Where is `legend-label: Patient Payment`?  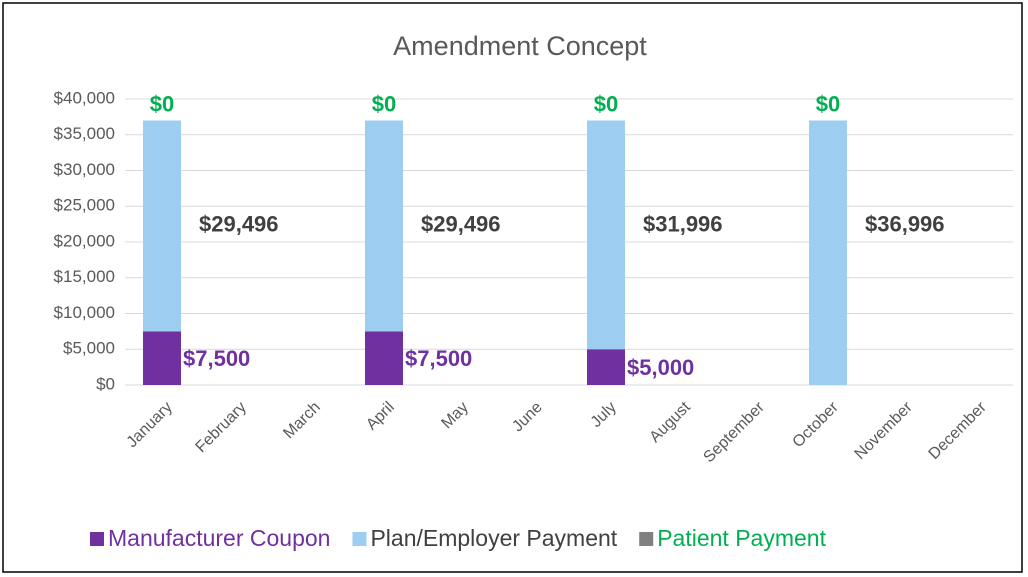
legend-label: Patient Payment is located at coordinates (741, 538).